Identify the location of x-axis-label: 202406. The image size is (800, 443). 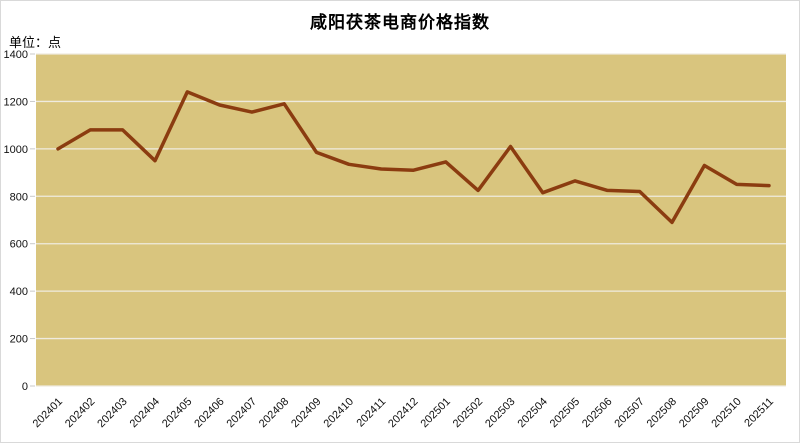
(209, 413).